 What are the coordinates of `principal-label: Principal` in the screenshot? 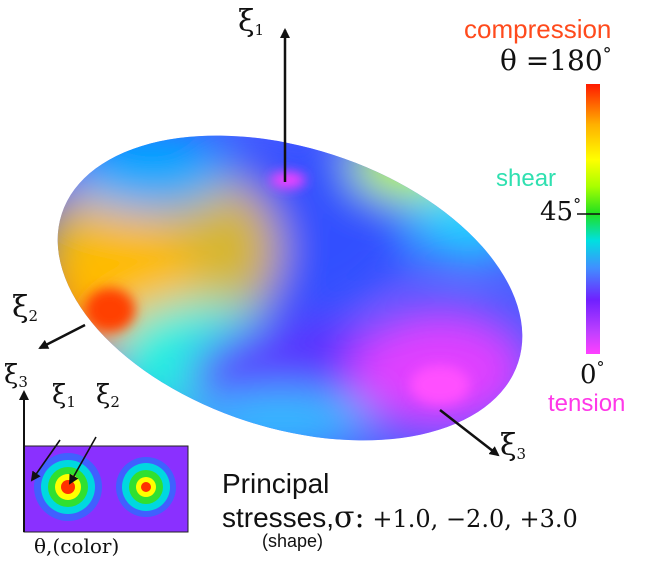 It's located at (276, 483).